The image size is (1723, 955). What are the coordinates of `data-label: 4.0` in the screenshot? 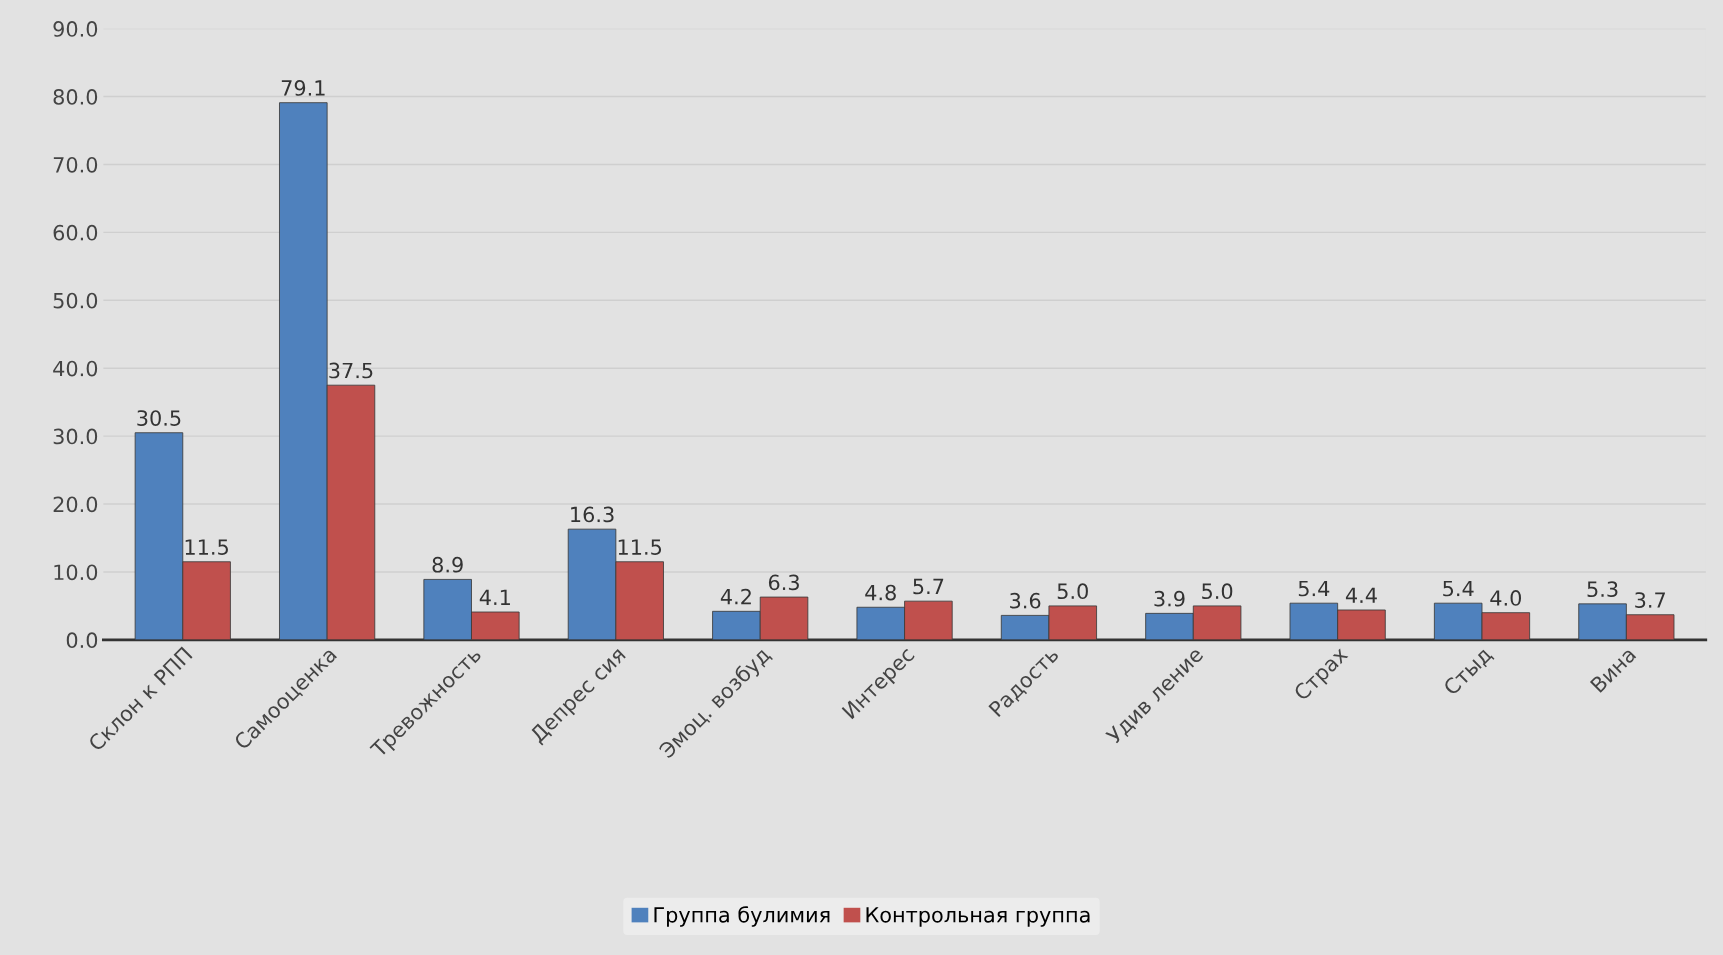 It's located at (1506, 598).